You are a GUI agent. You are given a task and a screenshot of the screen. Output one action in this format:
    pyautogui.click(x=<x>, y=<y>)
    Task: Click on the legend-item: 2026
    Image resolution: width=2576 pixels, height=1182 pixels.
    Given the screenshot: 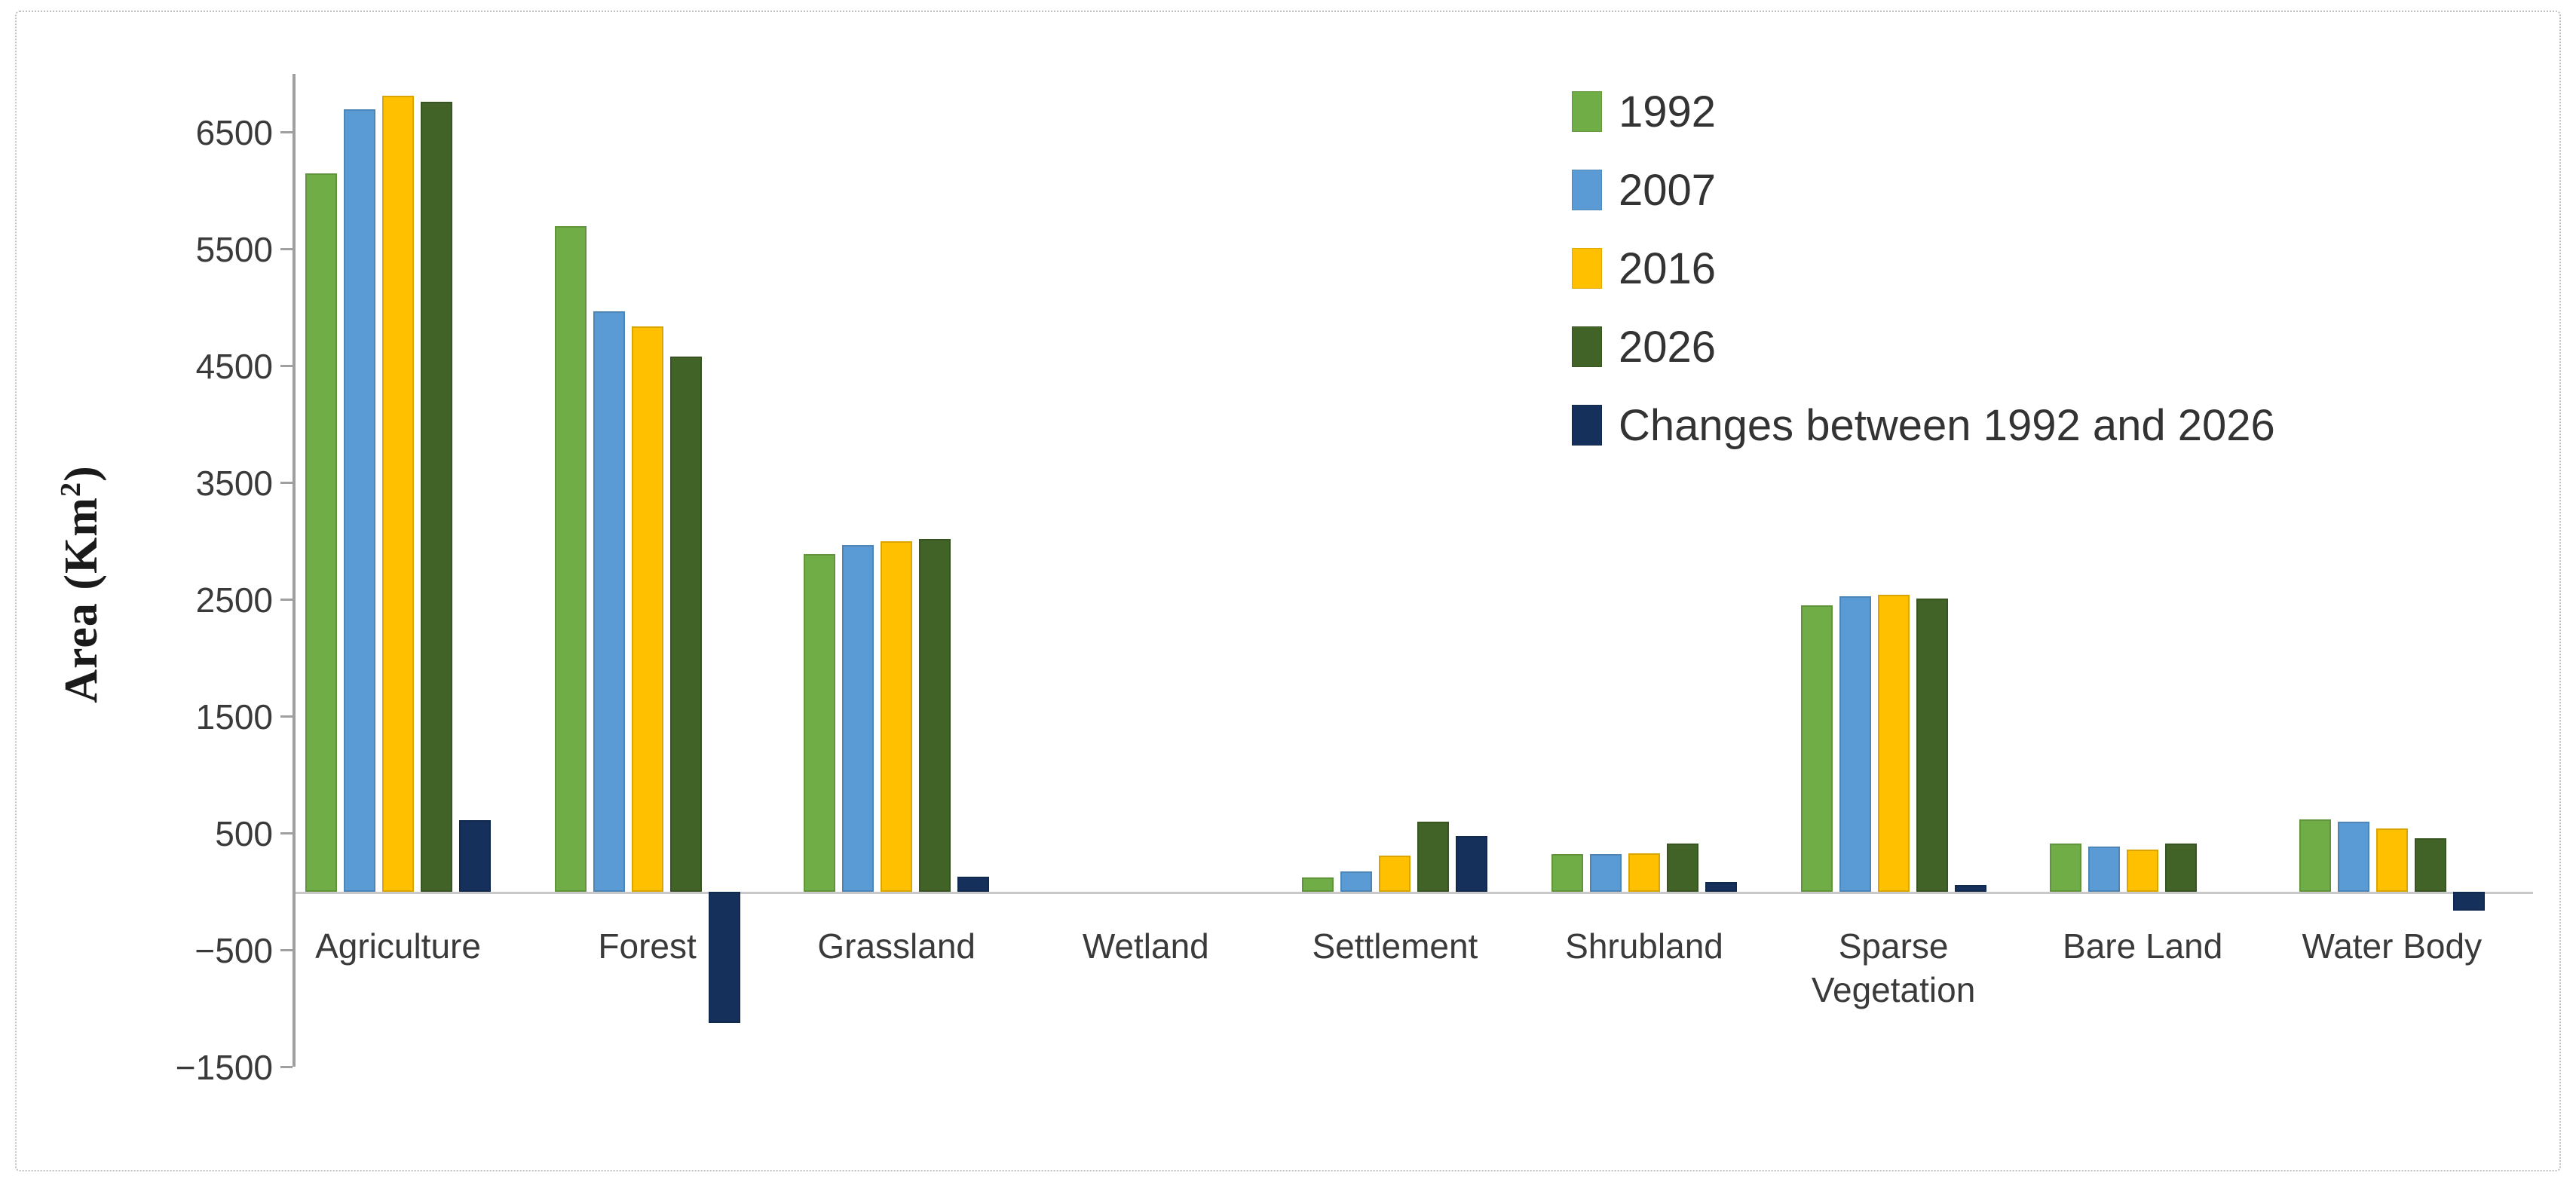 What is the action you would take?
    pyautogui.click(x=1923, y=347)
    